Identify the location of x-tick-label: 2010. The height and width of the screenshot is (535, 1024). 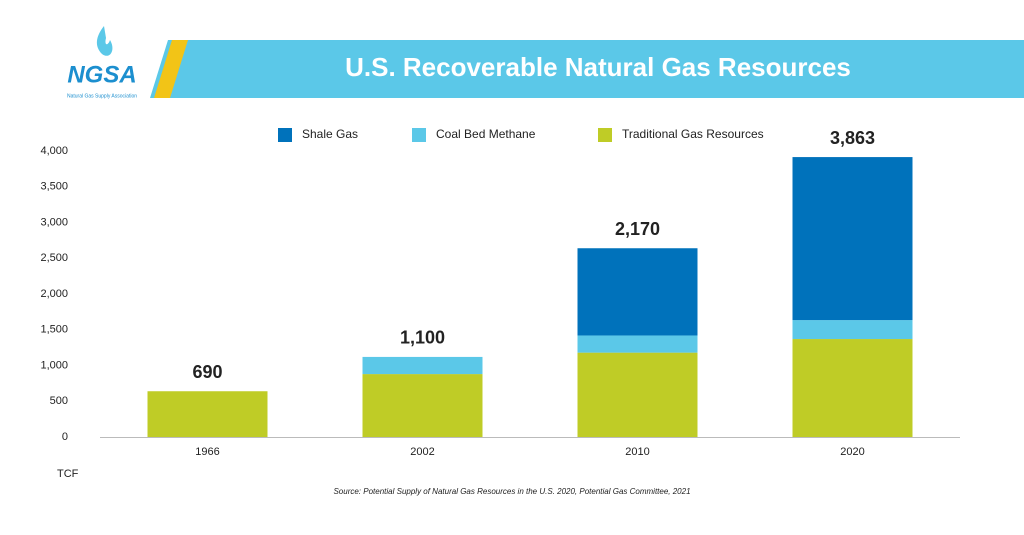
(637, 452).